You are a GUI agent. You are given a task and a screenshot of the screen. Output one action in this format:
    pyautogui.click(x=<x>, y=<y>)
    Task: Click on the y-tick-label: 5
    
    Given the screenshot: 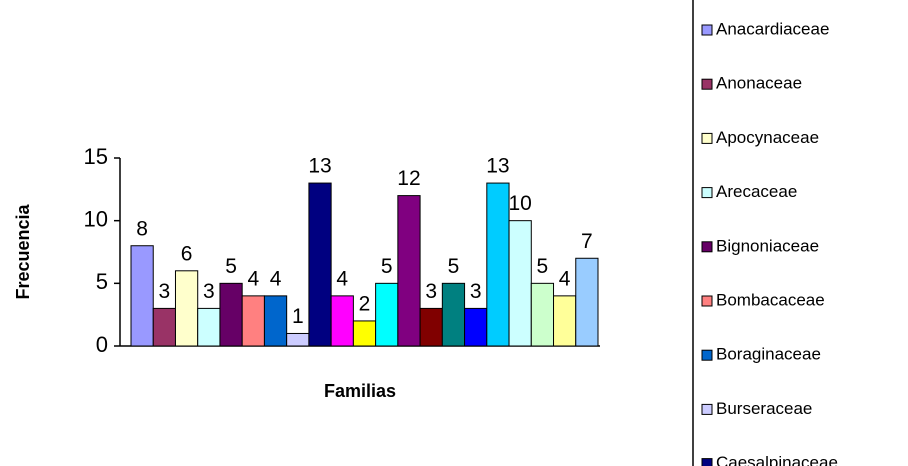 What is the action you would take?
    pyautogui.click(x=102, y=281)
    